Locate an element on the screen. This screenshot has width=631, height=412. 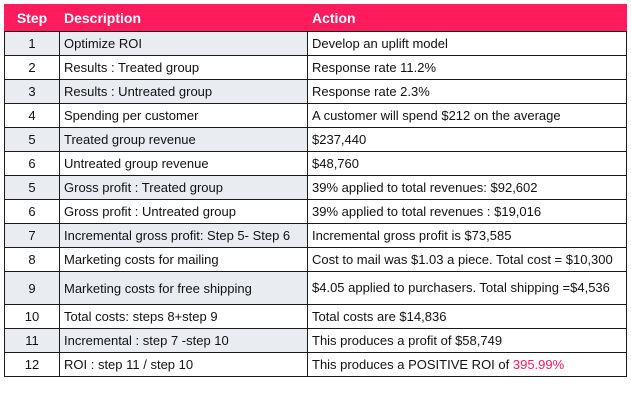
header-step: Step is located at coordinates (32, 18).